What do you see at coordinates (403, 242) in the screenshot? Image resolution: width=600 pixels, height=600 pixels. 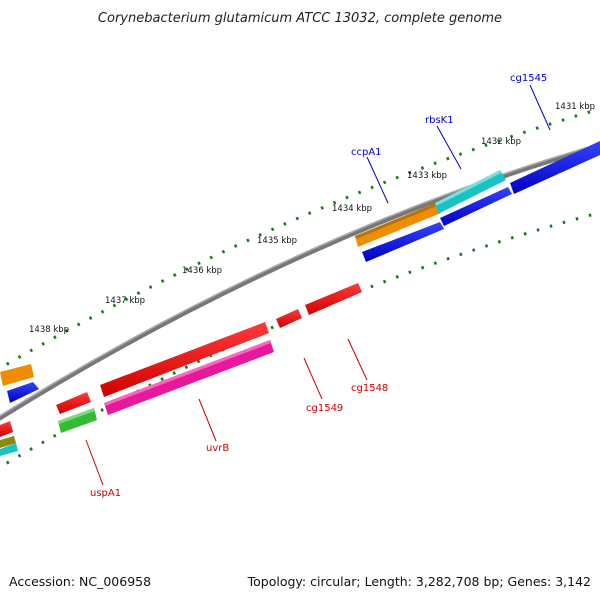 I see `gene-ccpA1` at bounding box center [403, 242].